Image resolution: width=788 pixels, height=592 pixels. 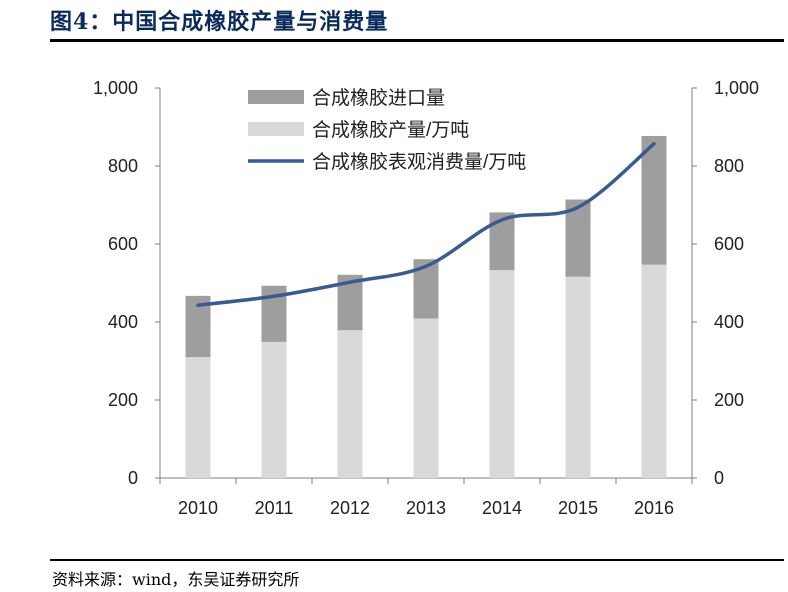 What do you see at coordinates (123, 322) in the screenshot?
I see `y-tick-label-left: 400` at bounding box center [123, 322].